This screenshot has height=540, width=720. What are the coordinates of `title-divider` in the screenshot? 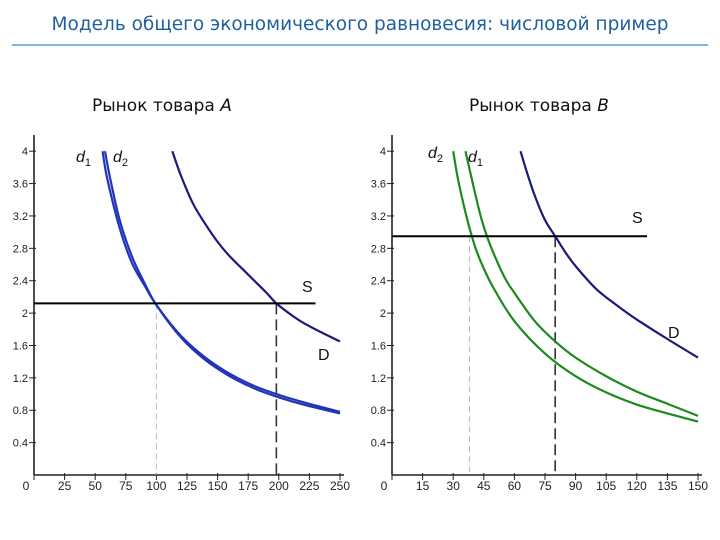 It's located at (360, 45).